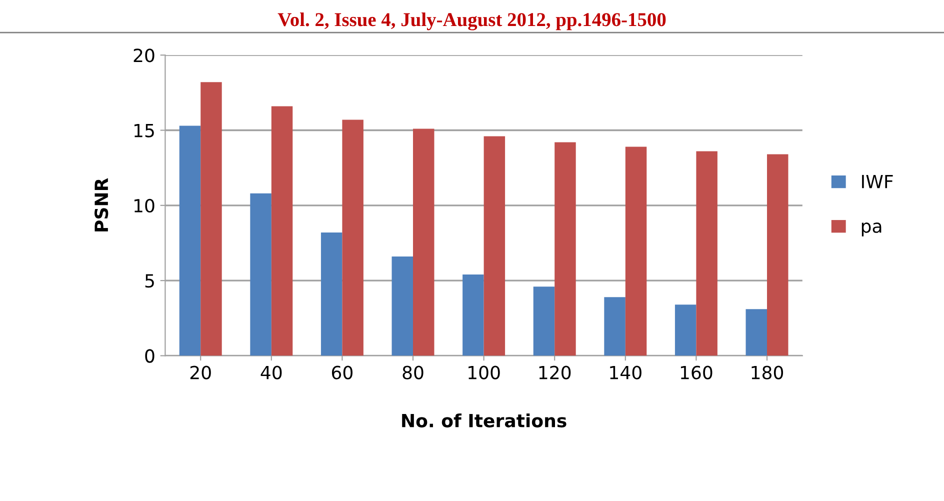 The width and height of the screenshot is (944, 501). Describe the element at coordinates (555, 373) in the screenshot. I see `x-tick-label: 120` at that location.